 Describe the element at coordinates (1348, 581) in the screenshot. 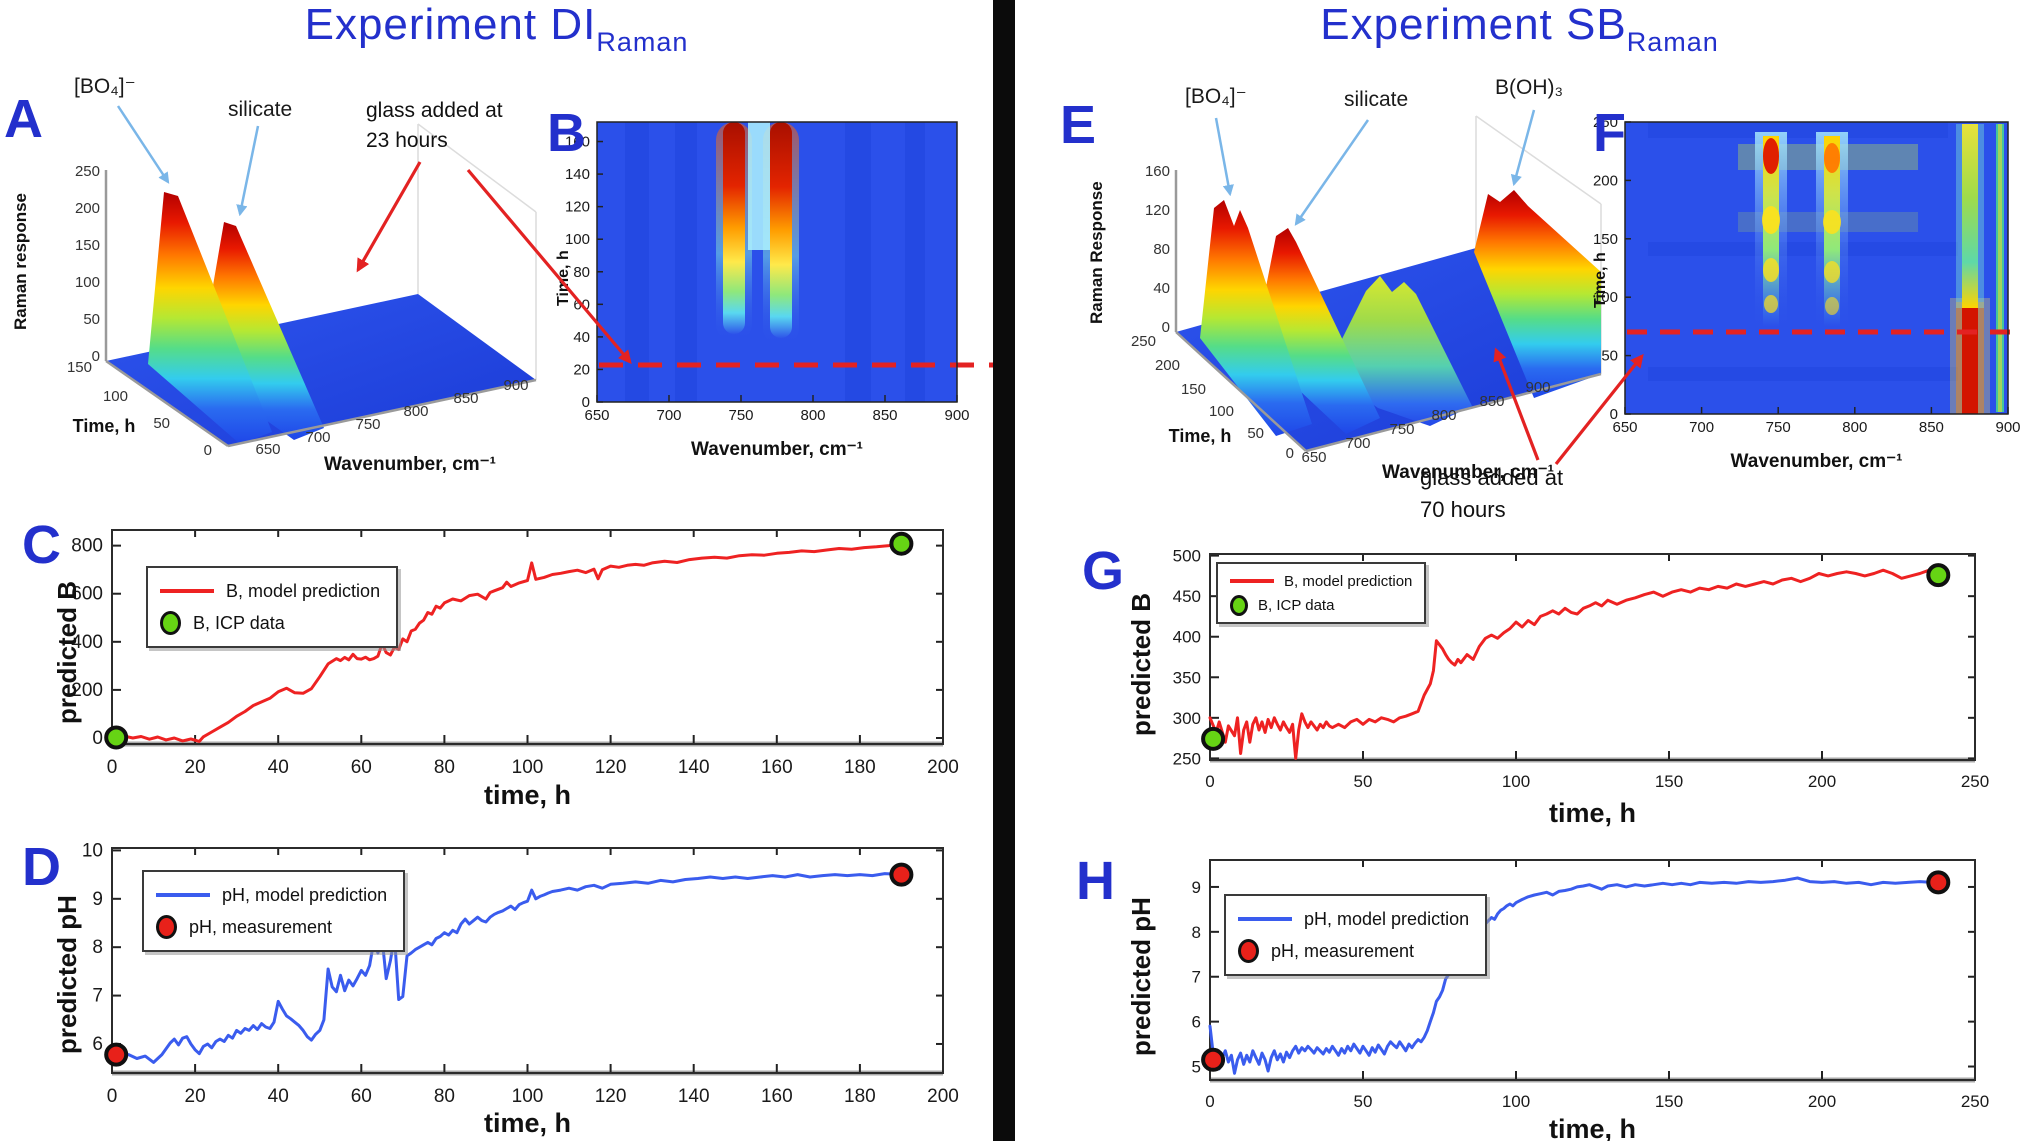

I see `legend-label: B, model prediction` at that location.